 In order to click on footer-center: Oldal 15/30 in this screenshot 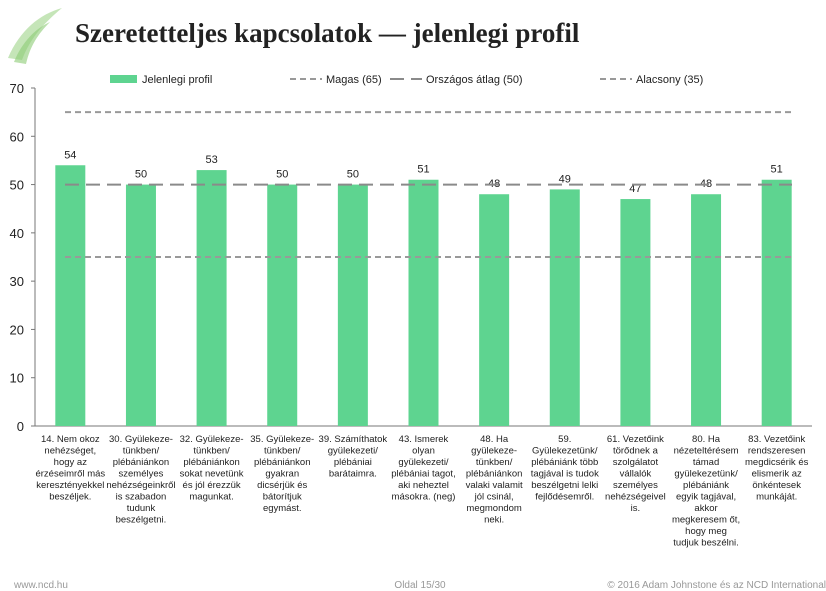, I will do `click(420, 585)`.